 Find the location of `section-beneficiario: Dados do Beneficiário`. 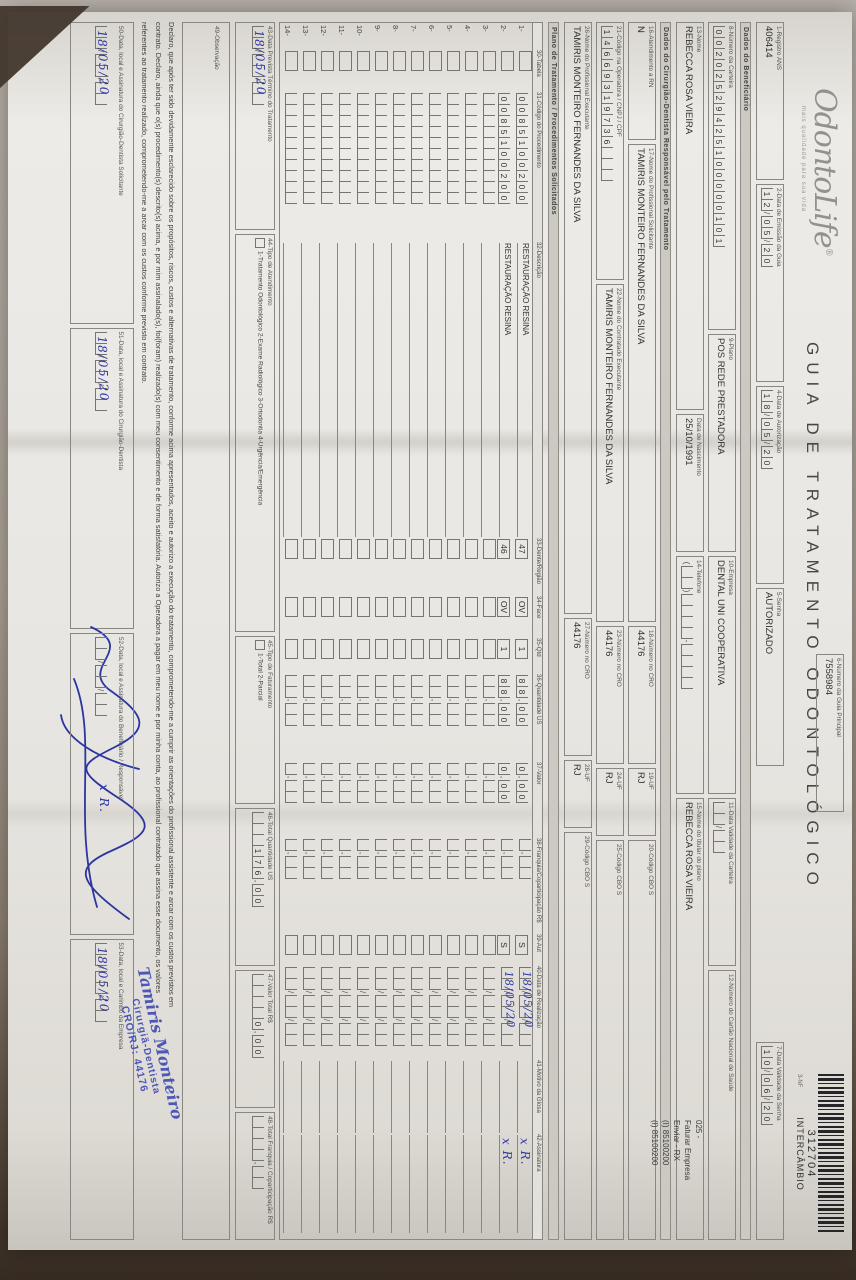

section-beneficiario: Dados do Beneficiário is located at coordinates (745, 631).